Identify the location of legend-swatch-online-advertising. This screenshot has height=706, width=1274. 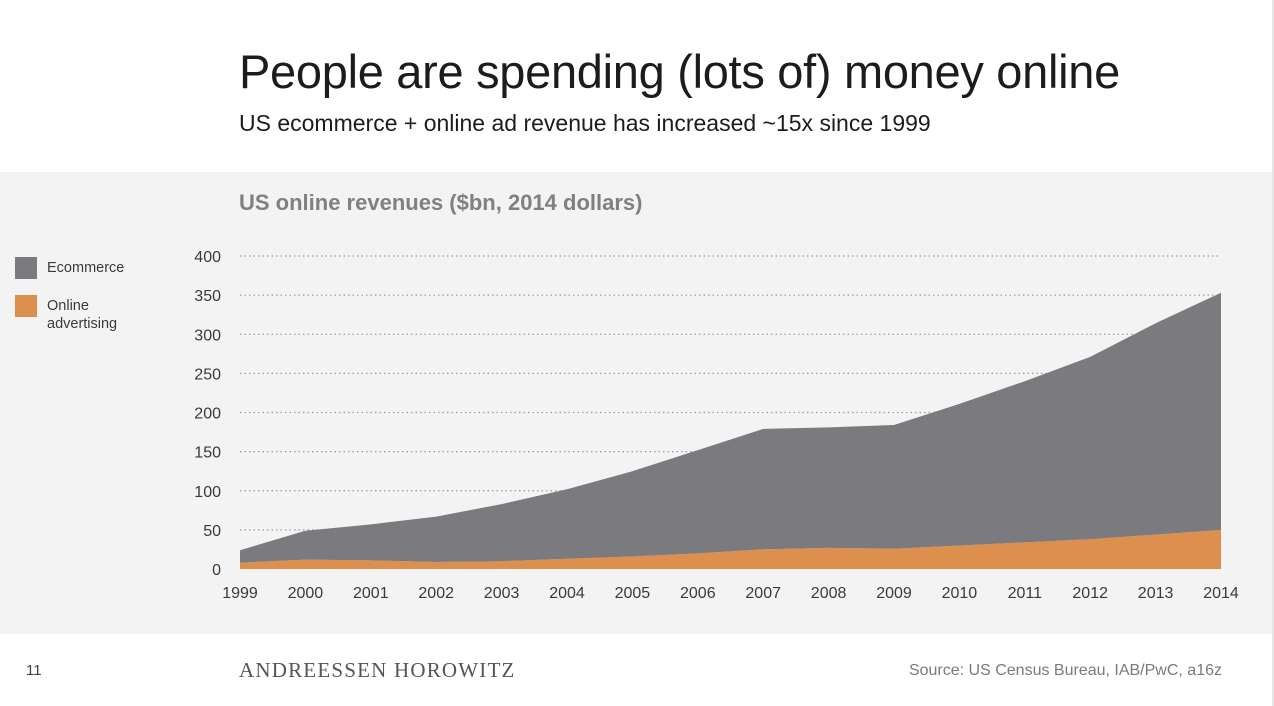
(26, 306).